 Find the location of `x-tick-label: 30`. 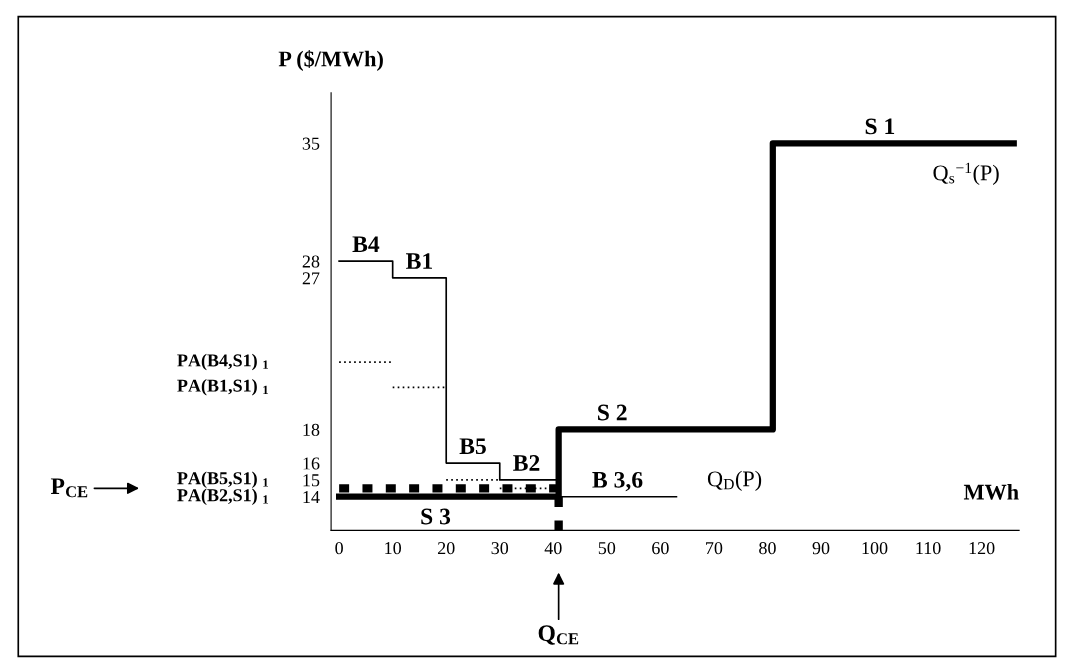

x-tick-label: 30 is located at coordinates (500, 548).